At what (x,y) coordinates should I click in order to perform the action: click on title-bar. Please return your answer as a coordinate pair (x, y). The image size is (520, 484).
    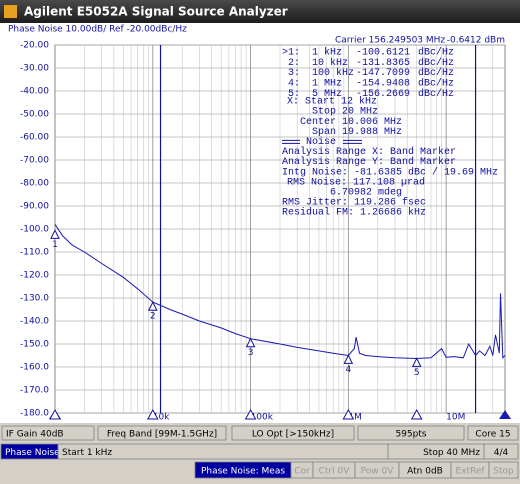
    Looking at the image, I should click on (260, 11).